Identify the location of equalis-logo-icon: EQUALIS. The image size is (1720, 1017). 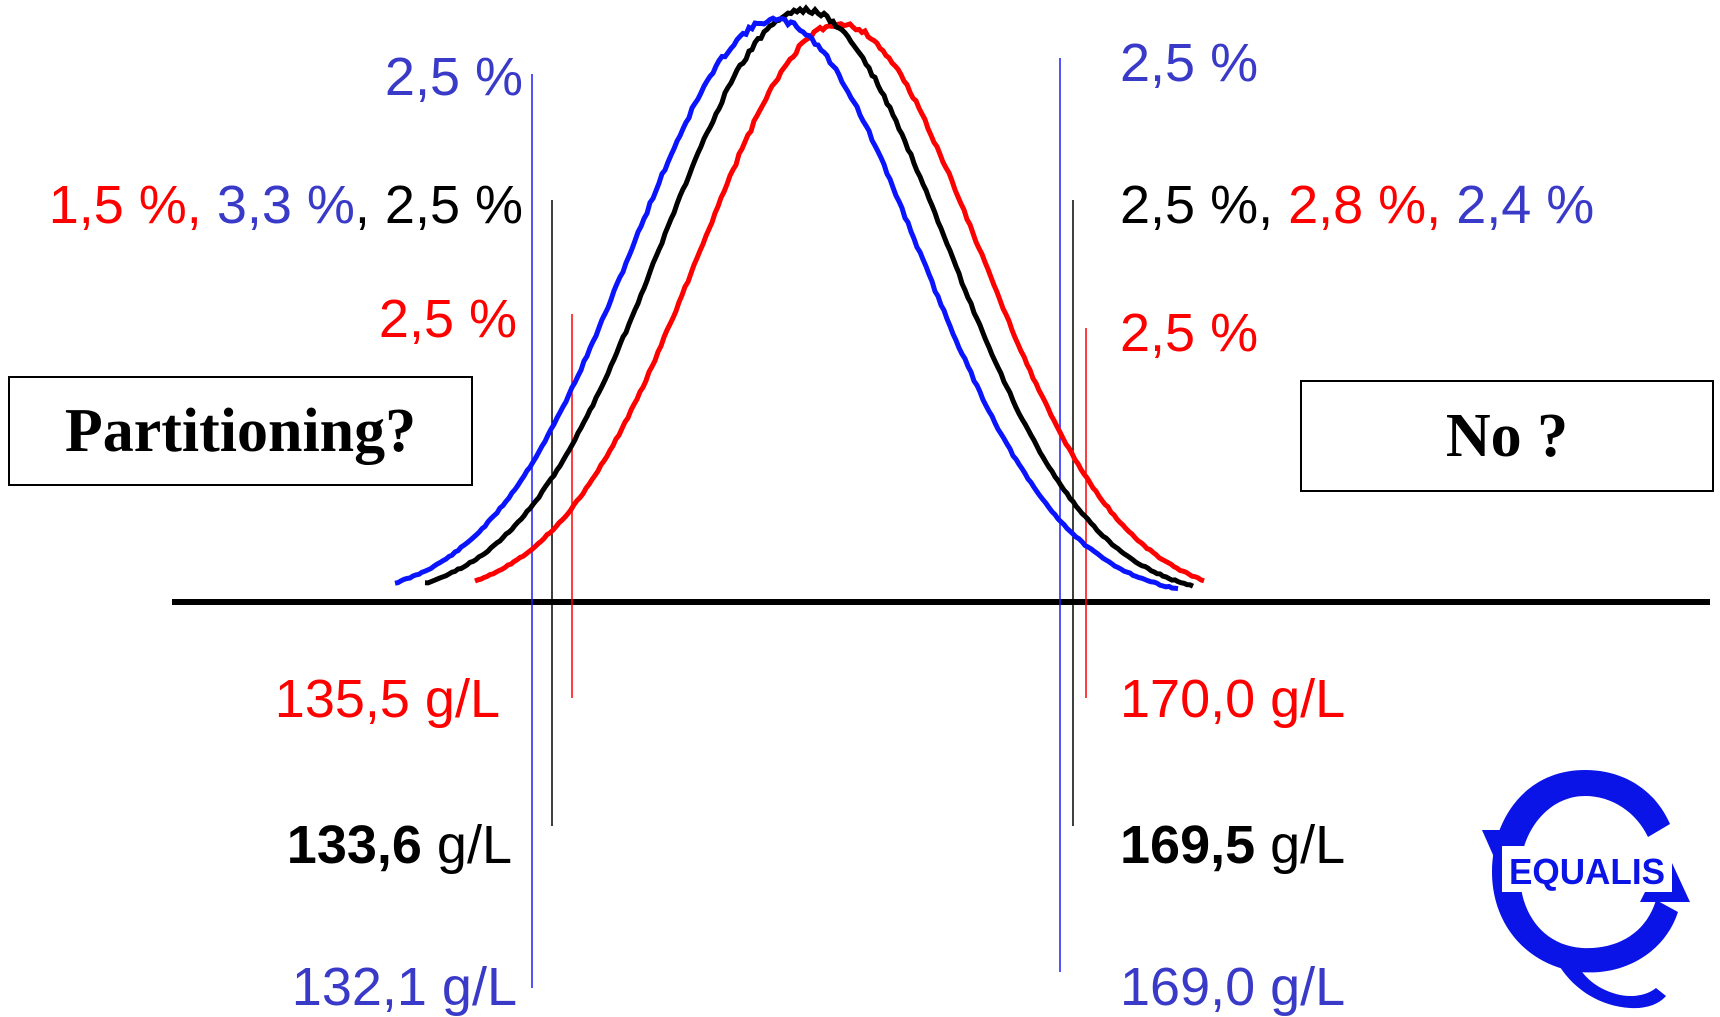
(1586, 889).